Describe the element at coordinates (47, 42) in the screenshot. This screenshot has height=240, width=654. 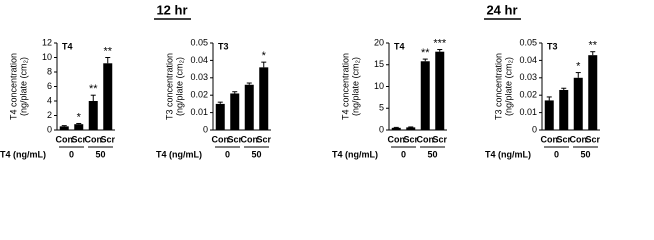
I see `y-tick-label: 12` at that location.